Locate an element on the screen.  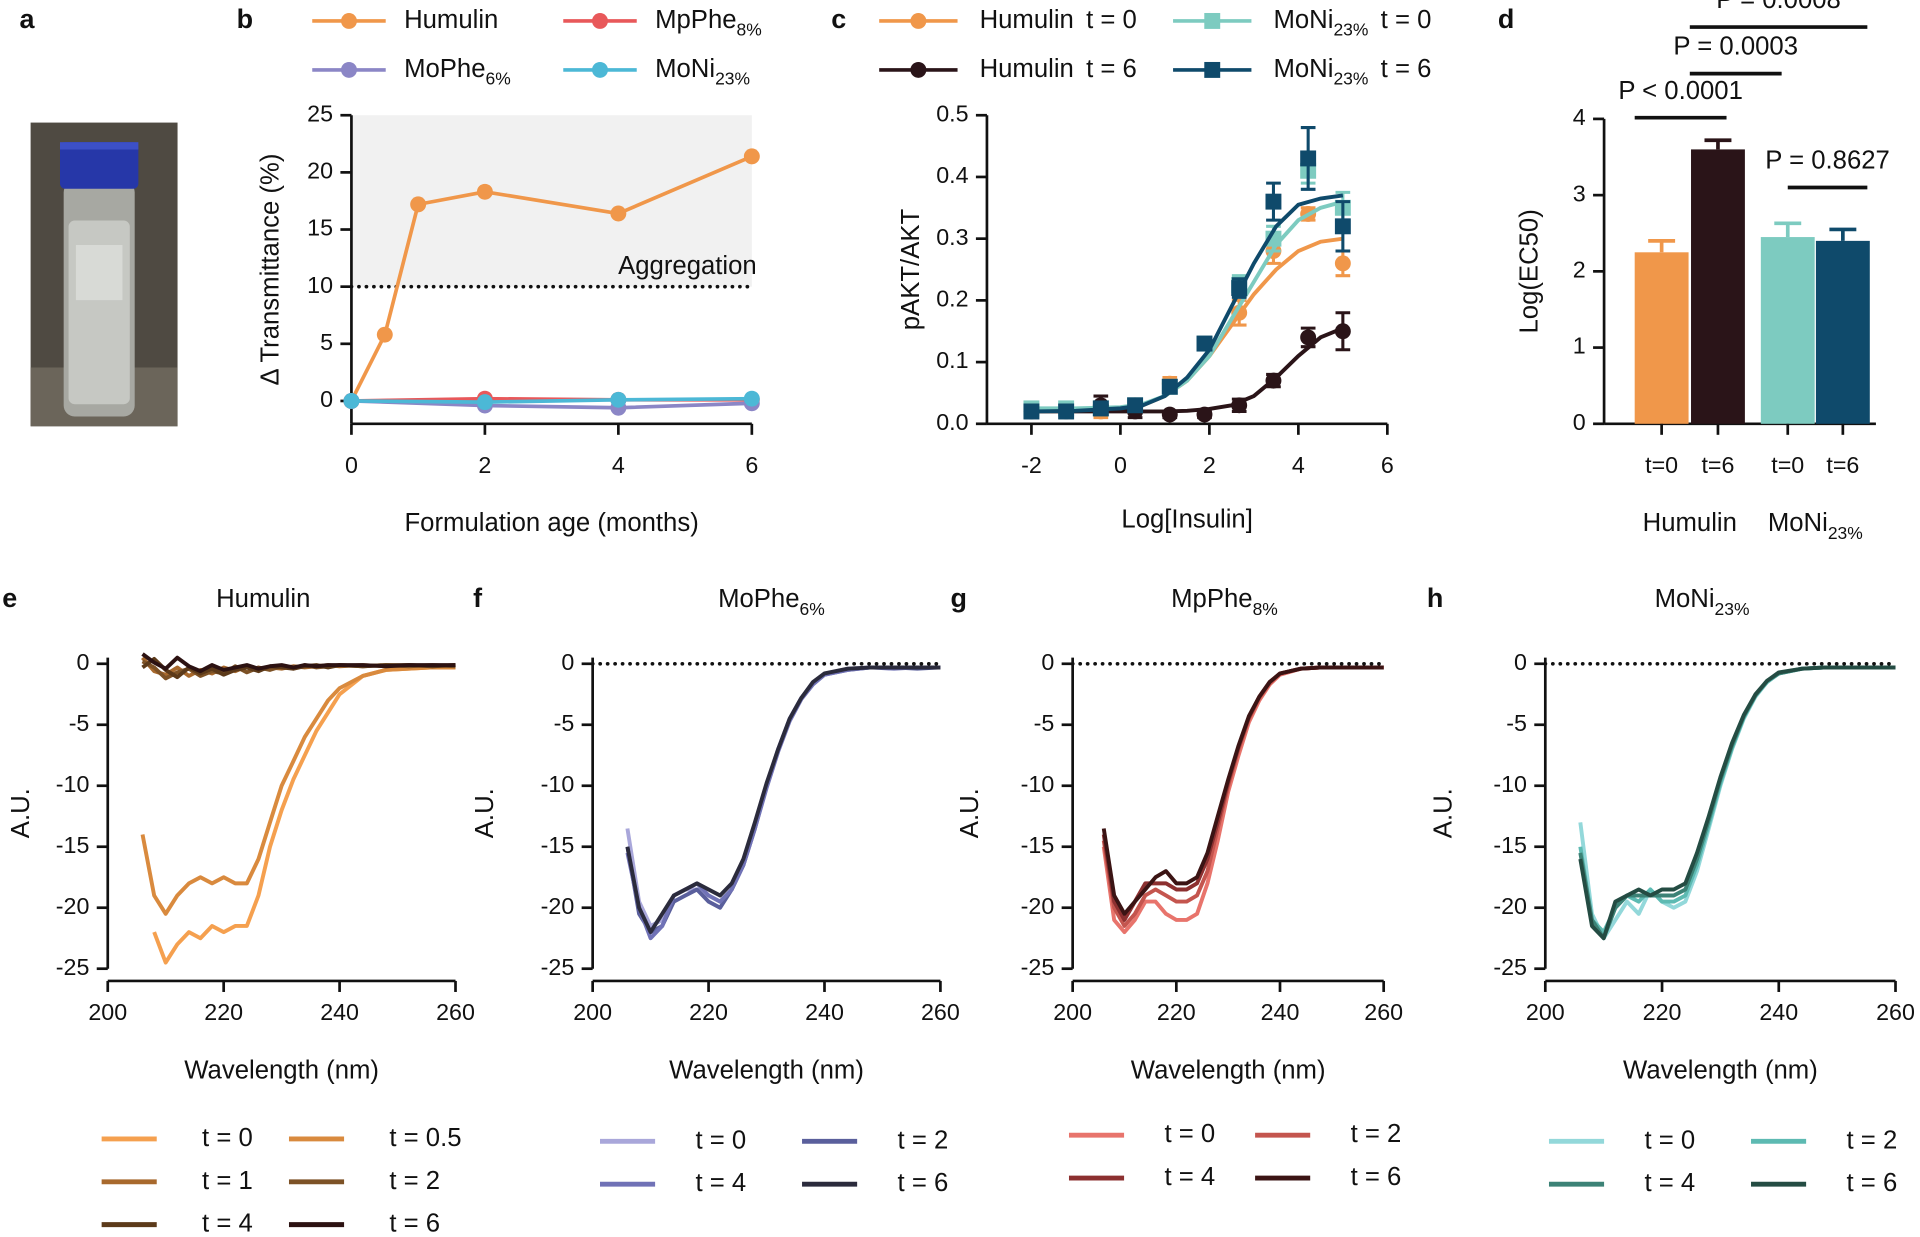
y-tick-label: 15 is located at coordinates (320, 228).